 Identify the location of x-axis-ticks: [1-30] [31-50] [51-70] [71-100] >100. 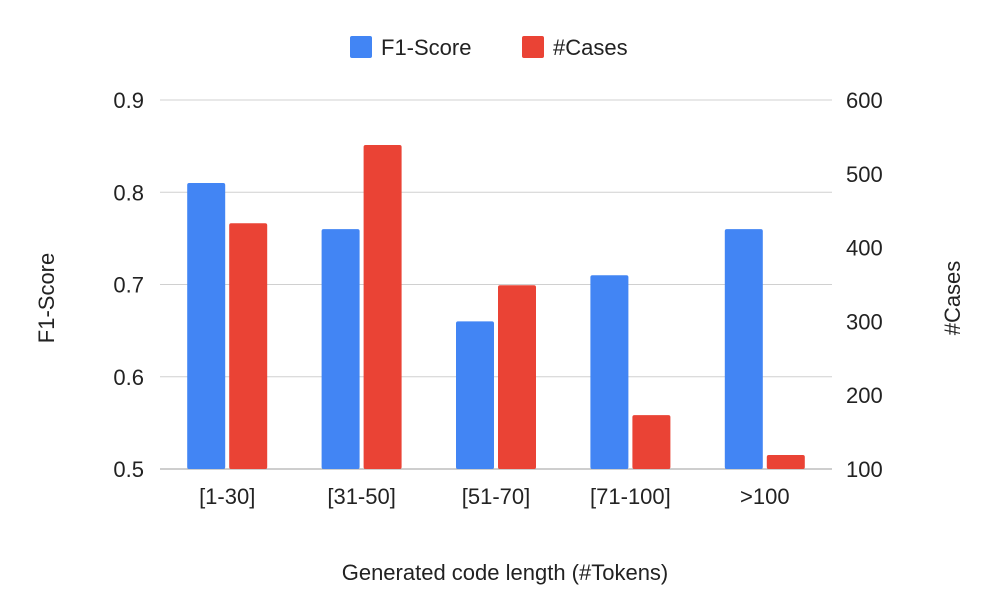
(494, 496).